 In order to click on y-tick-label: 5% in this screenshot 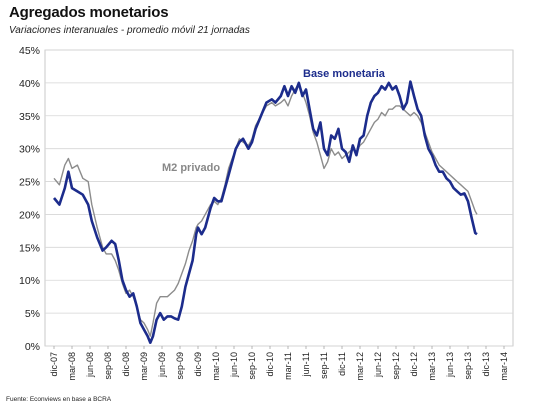, I will do `click(32, 314)`.